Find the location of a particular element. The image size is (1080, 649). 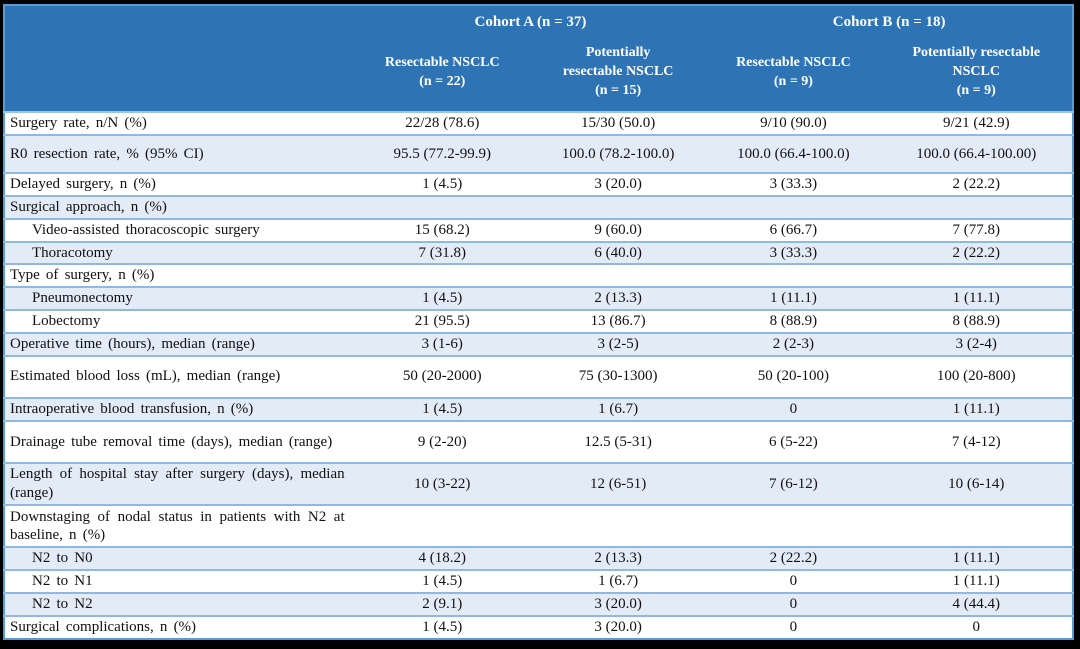

cell-value: 100.0 (66.4-100.00) is located at coordinates (976, 153).